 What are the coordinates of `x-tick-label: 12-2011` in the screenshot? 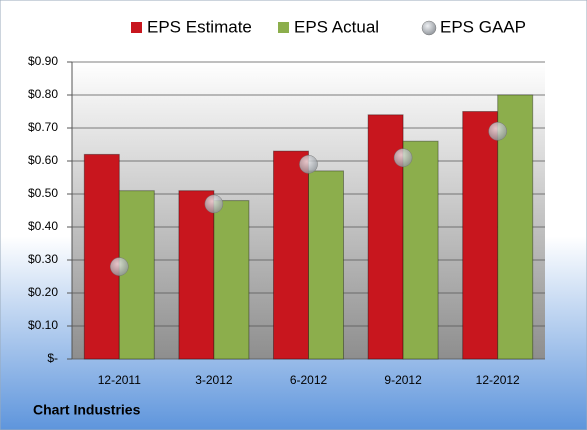 It's located at (119, 380).